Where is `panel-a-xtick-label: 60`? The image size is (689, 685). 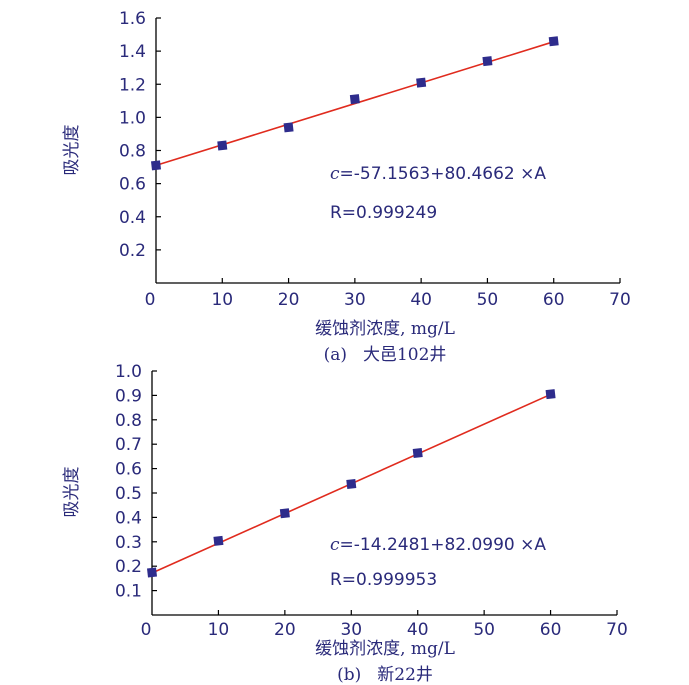
panel-a-xtick-label: 60 is located at coordinates (554, 300).